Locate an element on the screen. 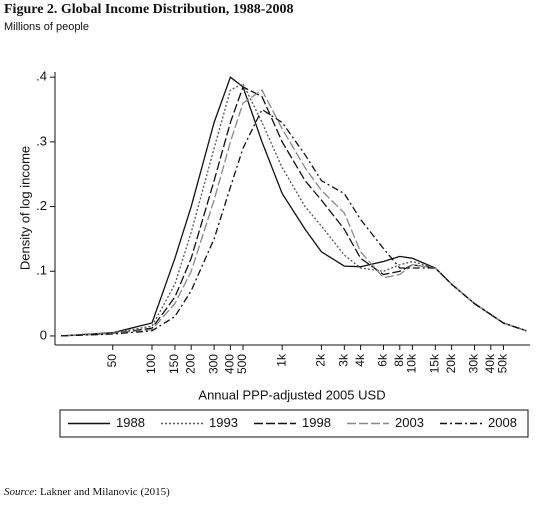  chart-subtitle: Millions of people is located at coordinates (46, 27).